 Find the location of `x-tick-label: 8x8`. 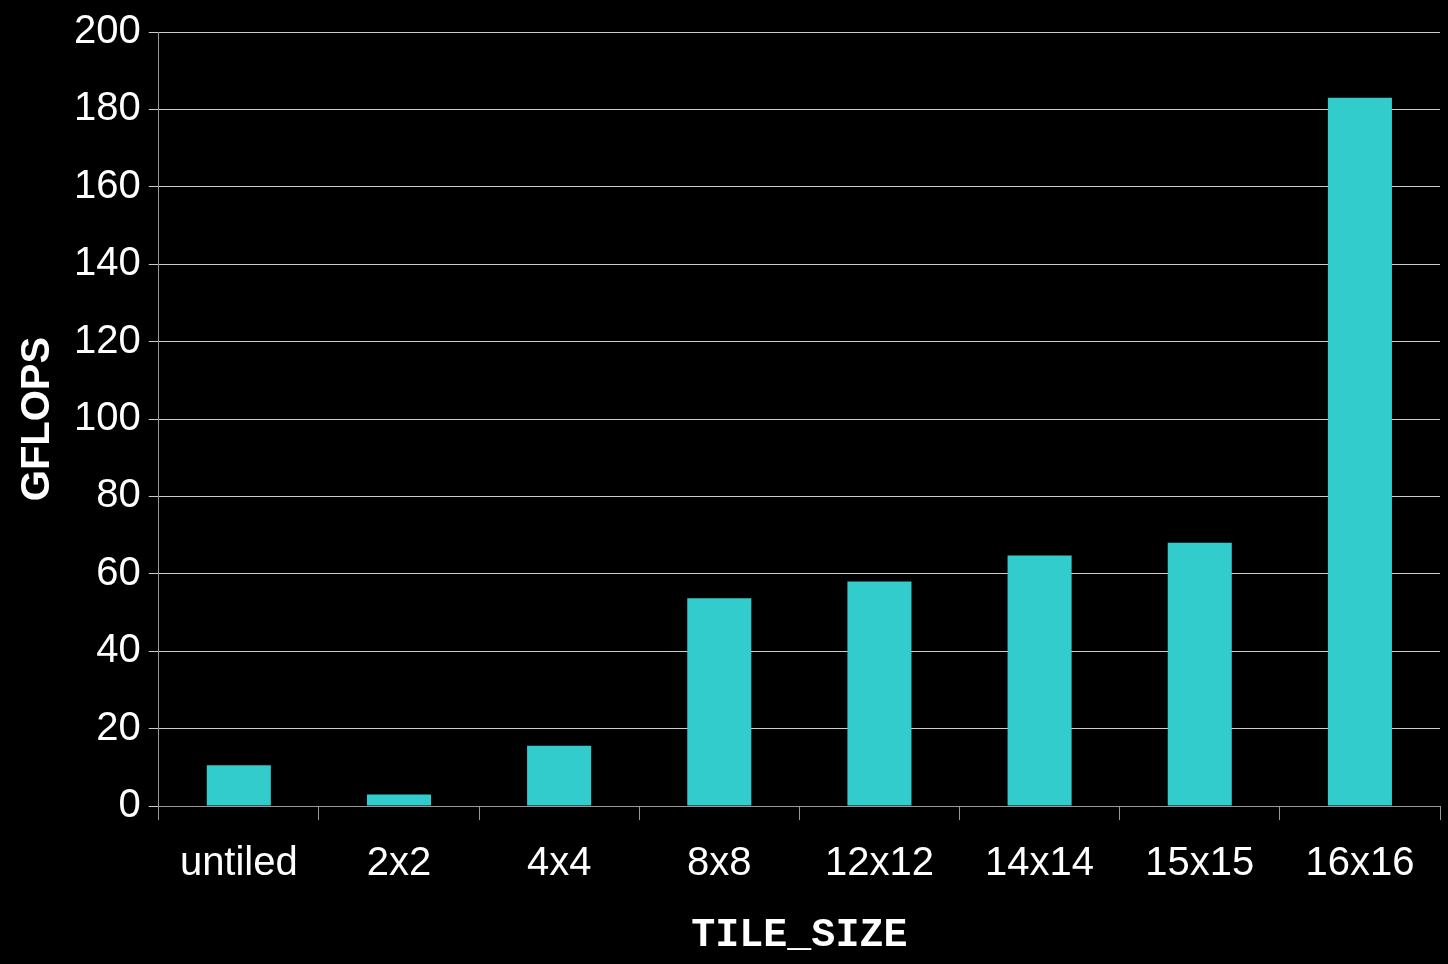

x-tick-label: 8x8 is located at coordinates (719, 861).